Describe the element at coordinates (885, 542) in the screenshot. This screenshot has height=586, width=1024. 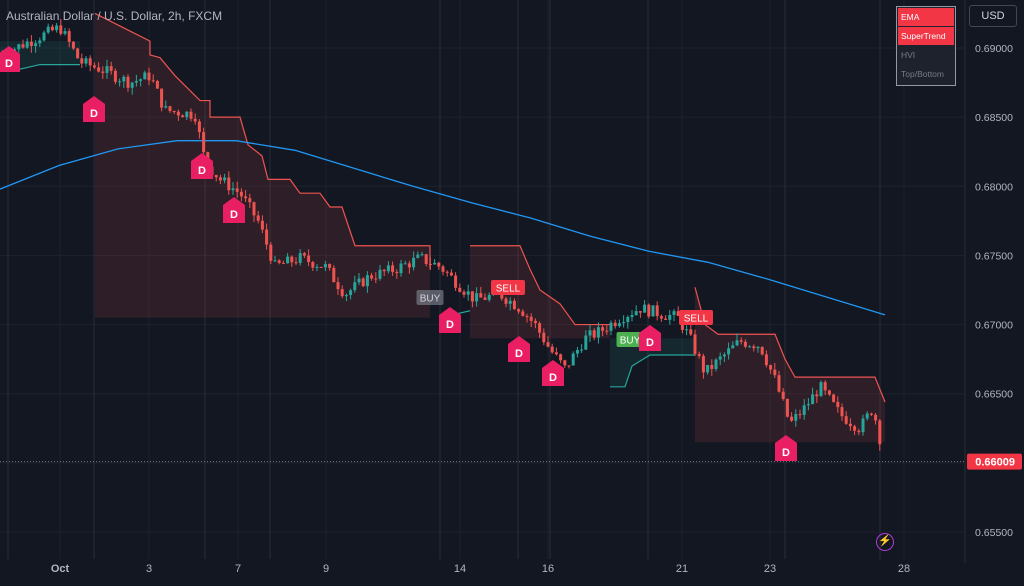
I see `lightning-icon: ⚡` at that location.